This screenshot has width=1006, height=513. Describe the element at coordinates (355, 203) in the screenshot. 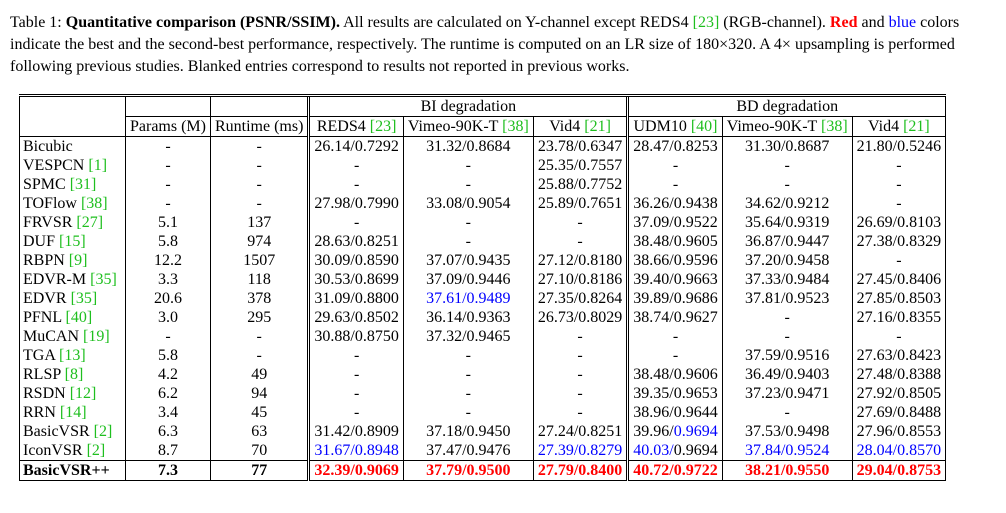

I see `metric-cell: 27.98/0.7990` at that location.